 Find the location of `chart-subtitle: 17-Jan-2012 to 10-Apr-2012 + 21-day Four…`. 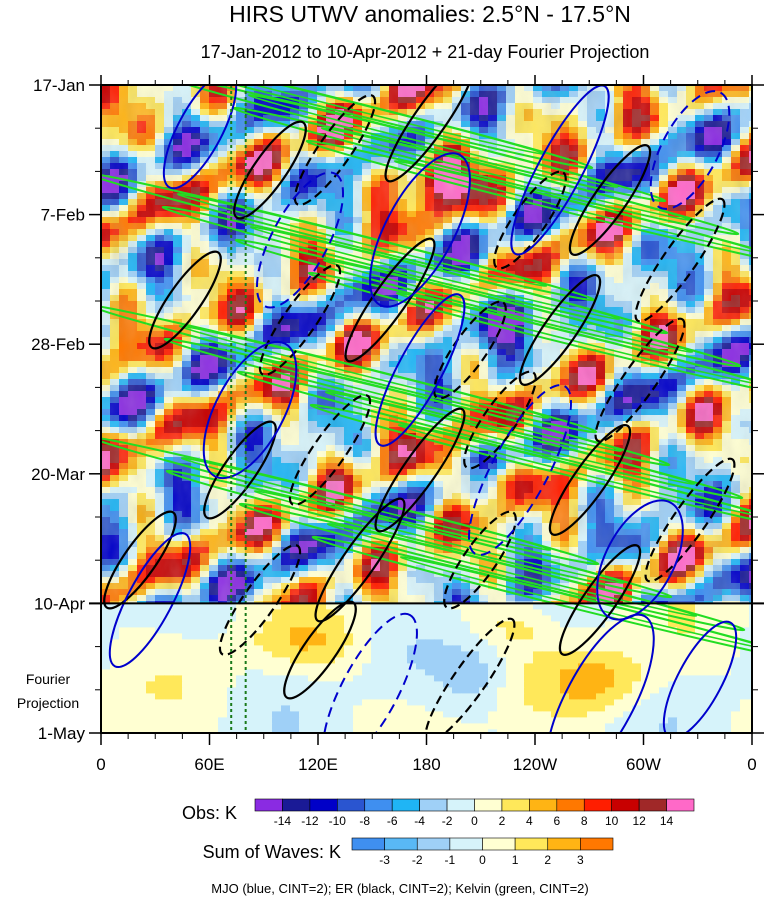

chart-subtitle: 17-Jan-2012 to 10-Apr-2012 + 21-day Four… is located at coordinates (425, 52).